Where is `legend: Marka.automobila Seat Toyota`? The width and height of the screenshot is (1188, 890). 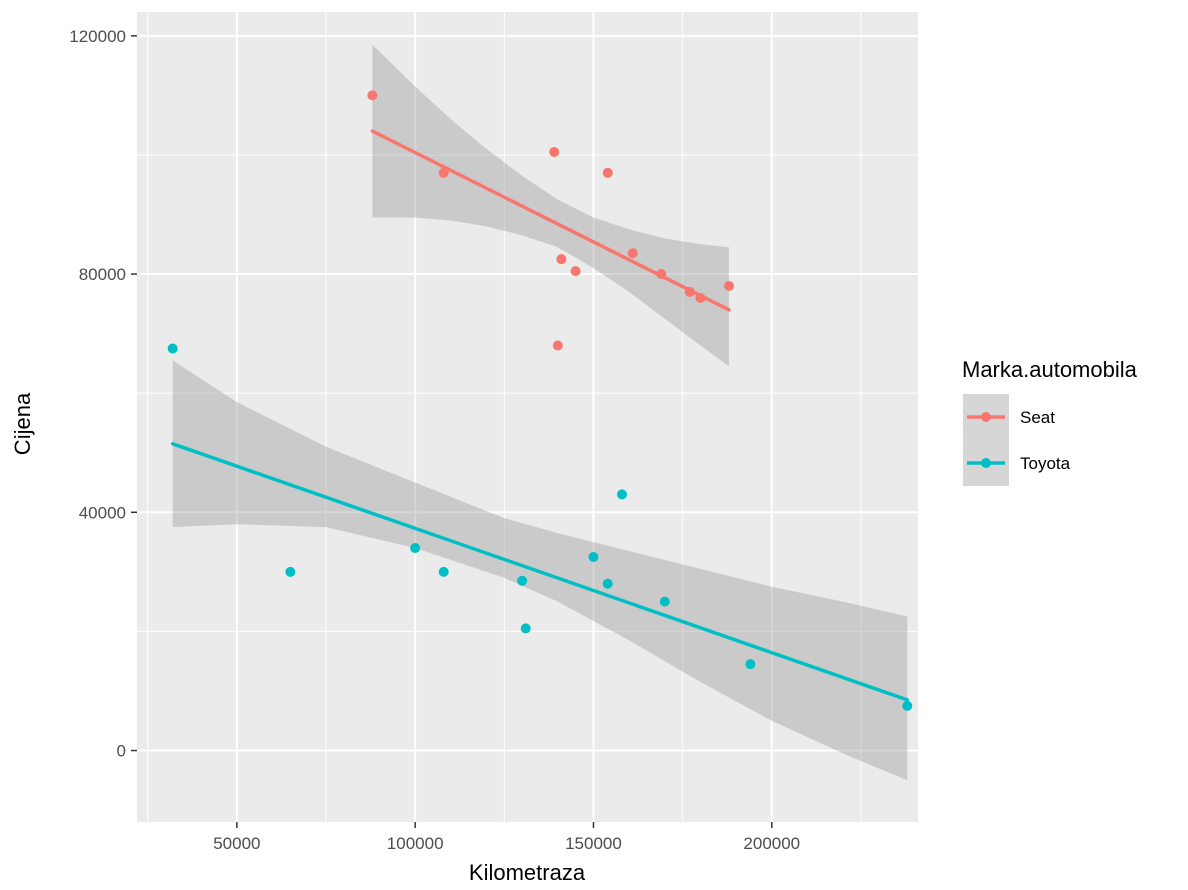 legend: Marka.automobila Seat Toyota is located at coordinates (1050, 421).